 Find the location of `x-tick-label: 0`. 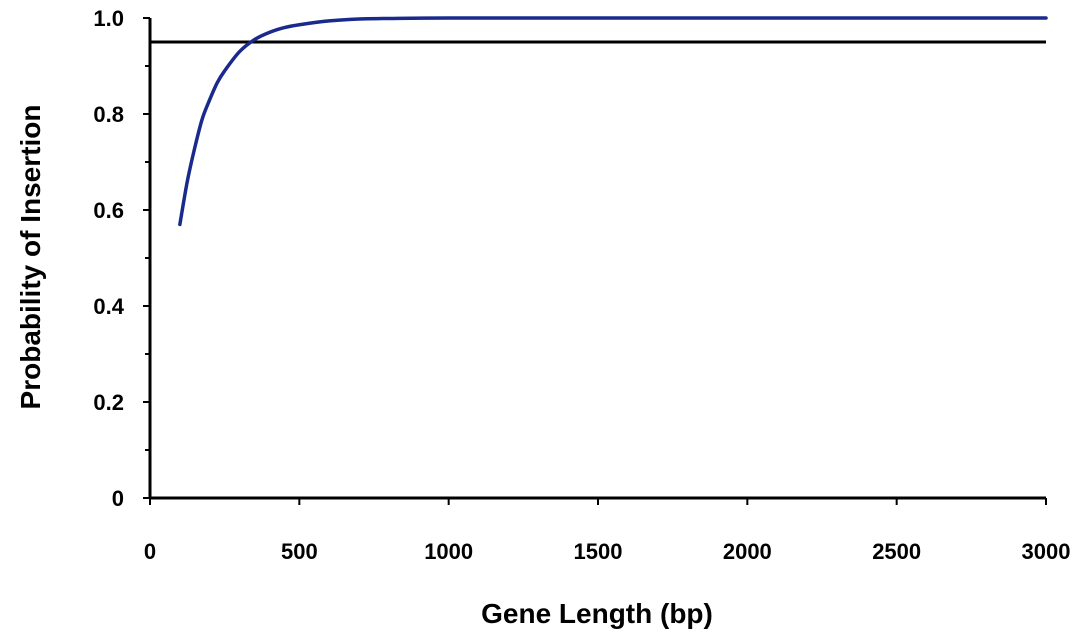

x-tick-label: 0 is located at coordinates (150, 551).